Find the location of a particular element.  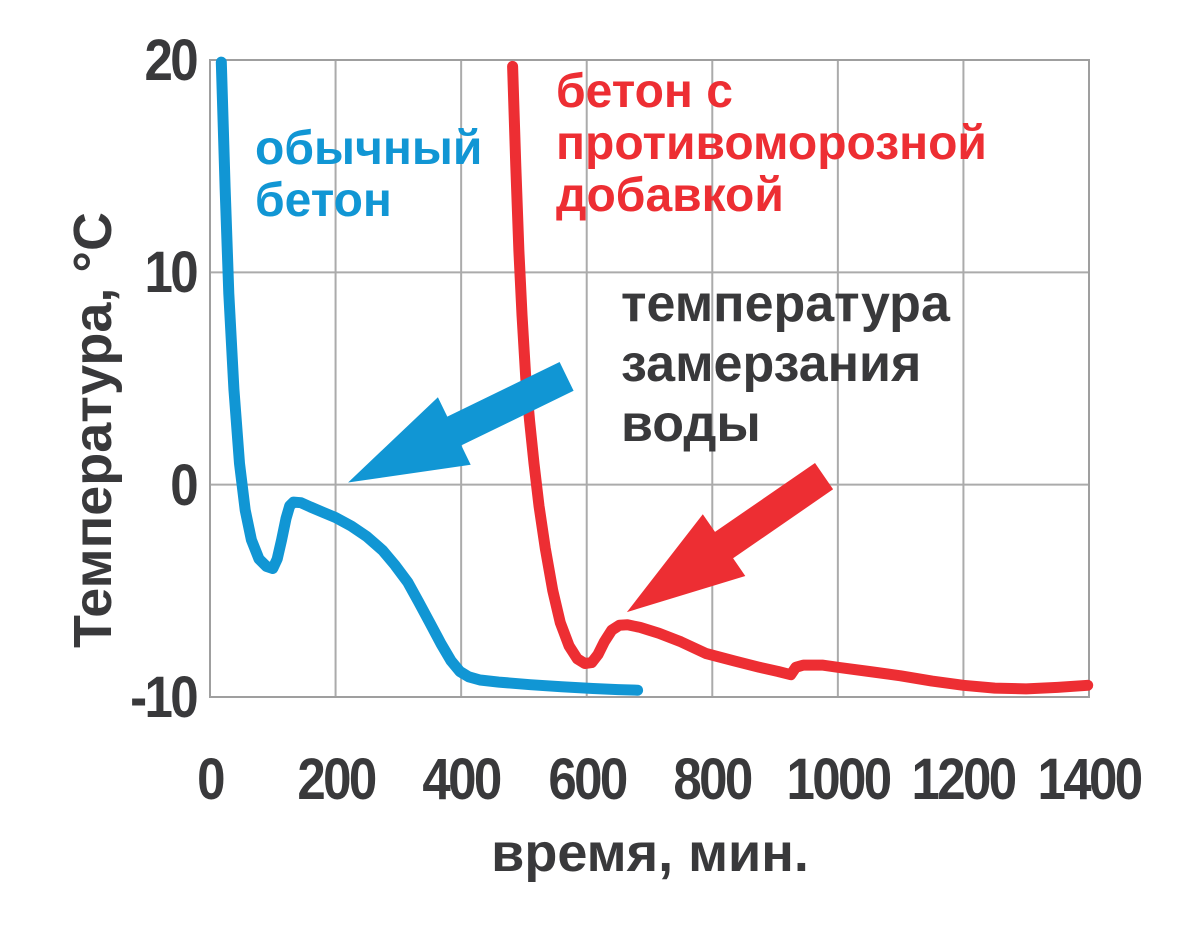

label-antifreeze-concrete: бетон с противоморозной добавкой is located at coordinates (771, 143).